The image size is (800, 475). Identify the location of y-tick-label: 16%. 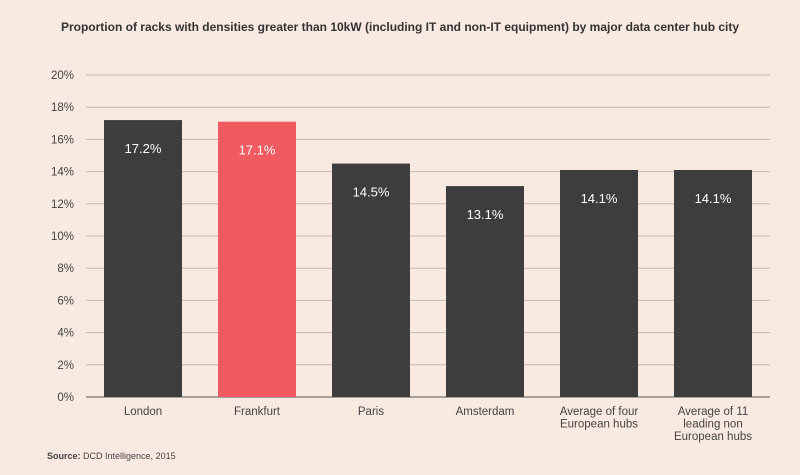
(62, 140).